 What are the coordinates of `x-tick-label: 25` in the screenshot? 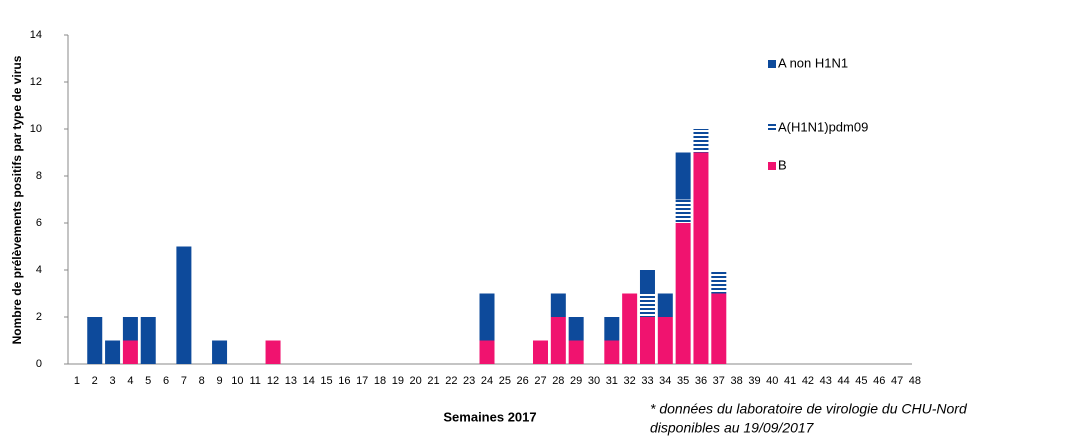 It's located at (505, 381).